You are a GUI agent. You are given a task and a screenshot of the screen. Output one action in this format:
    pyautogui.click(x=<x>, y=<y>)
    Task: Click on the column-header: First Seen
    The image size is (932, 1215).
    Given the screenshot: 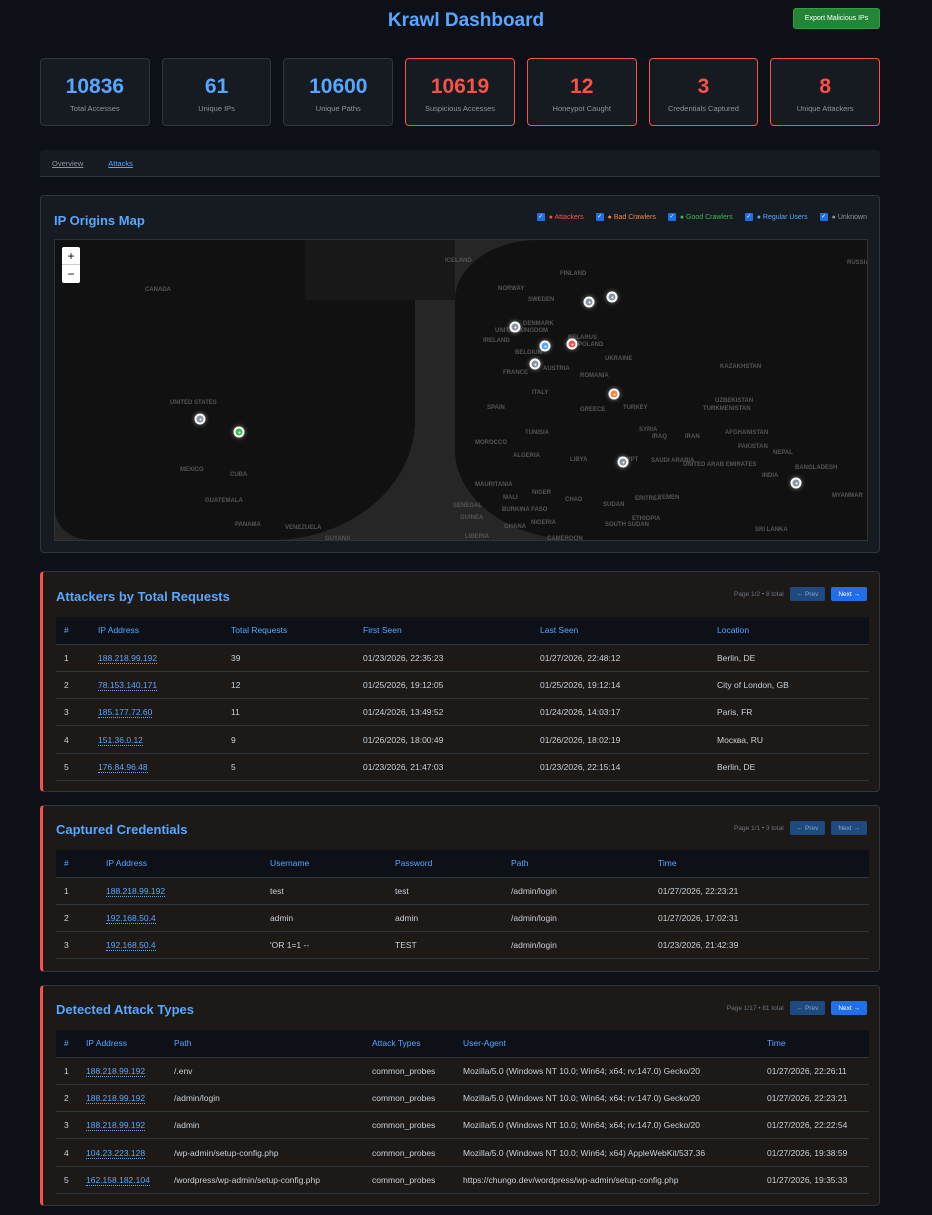 What is the action you would take?
    pyautogui.click(x=443, y=631)
    